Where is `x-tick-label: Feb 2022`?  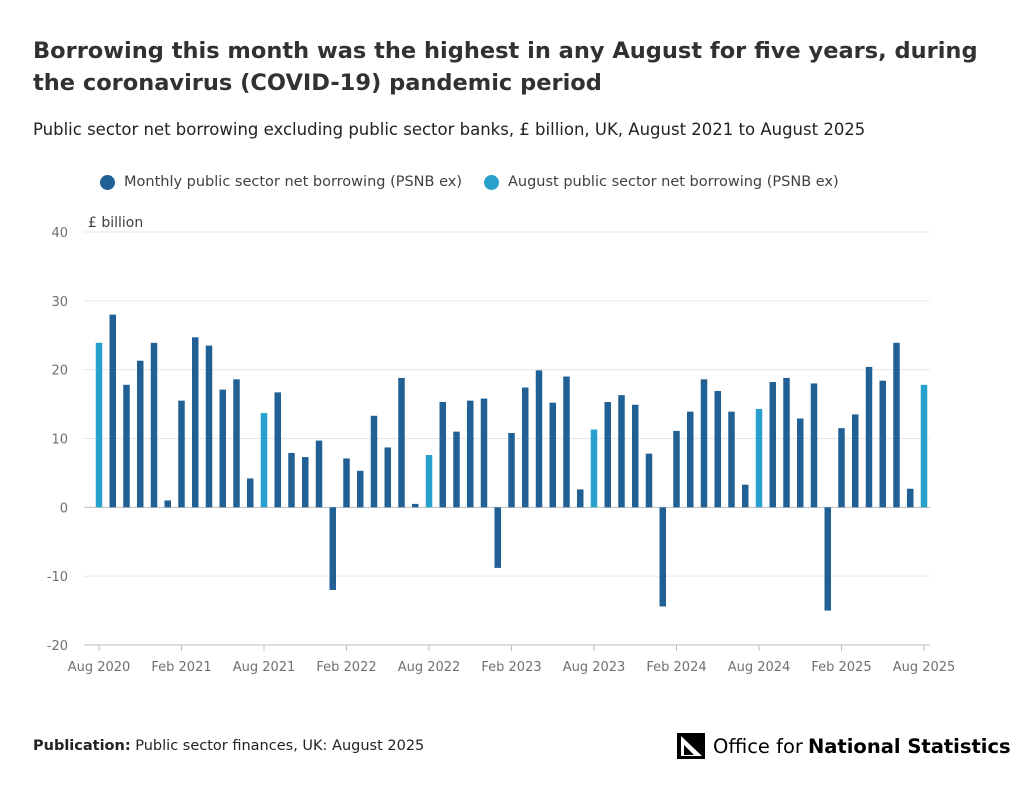
x-tick-label: Feb 2022 is located at coordinates (346, 667).